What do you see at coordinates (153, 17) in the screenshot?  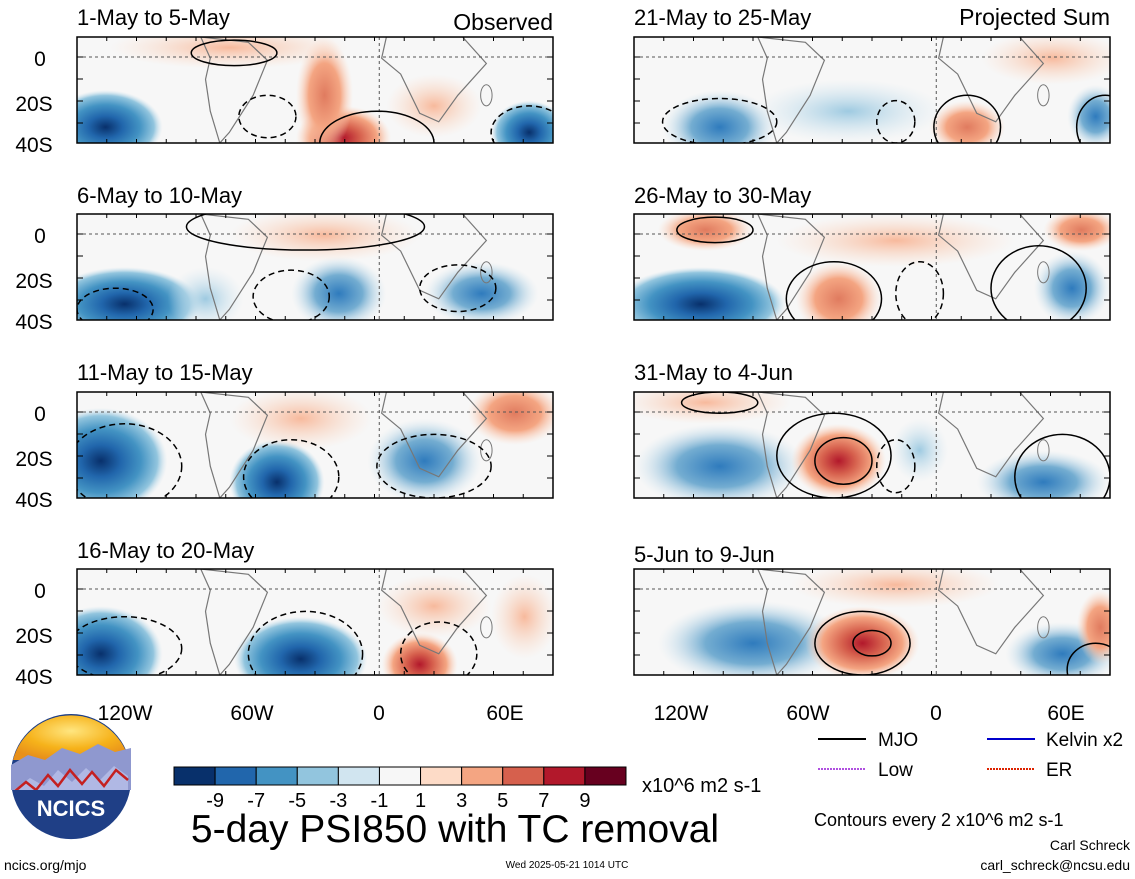 I see `panel-title-obs-1: 1-May to 5-May` at bounding box center [153, 17].